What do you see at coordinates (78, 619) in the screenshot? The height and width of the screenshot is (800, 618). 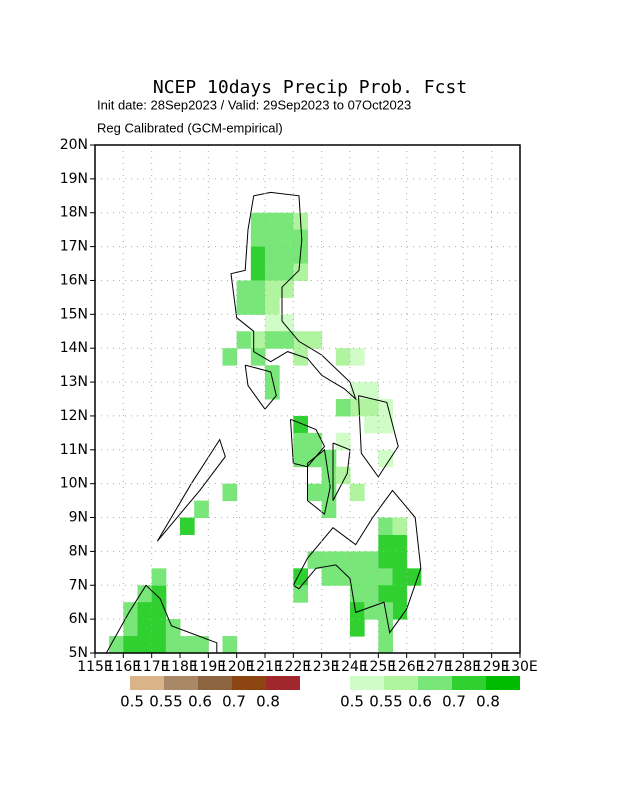 I see `y-tick-label: 6N` at bounding box center [78, 619].